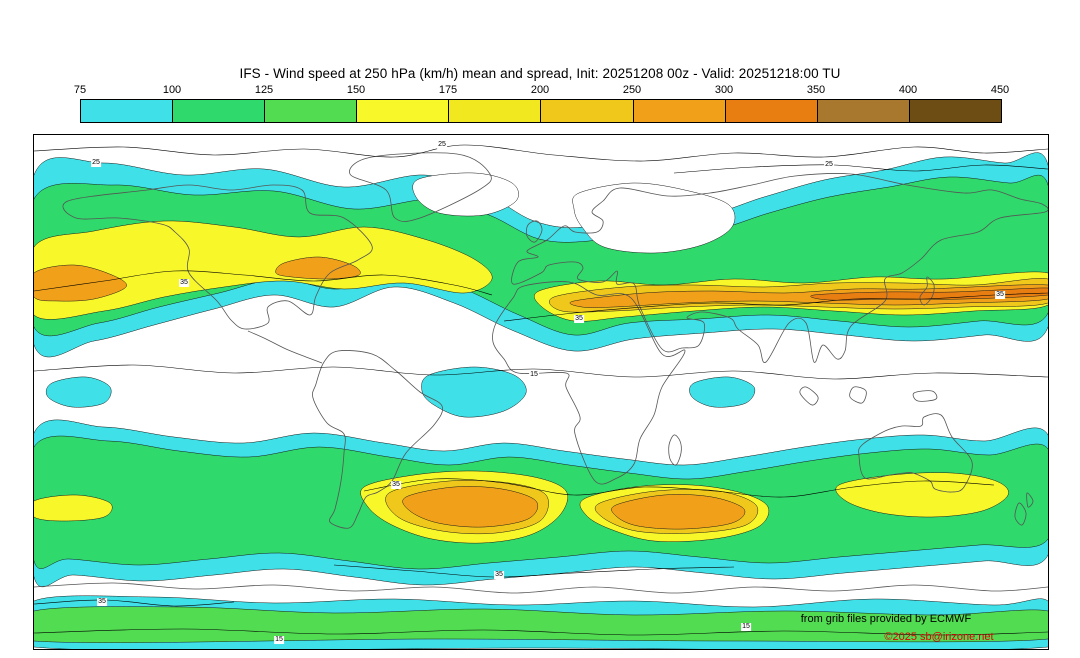  I want to click on jet-na-yellow, so click(263, 270).